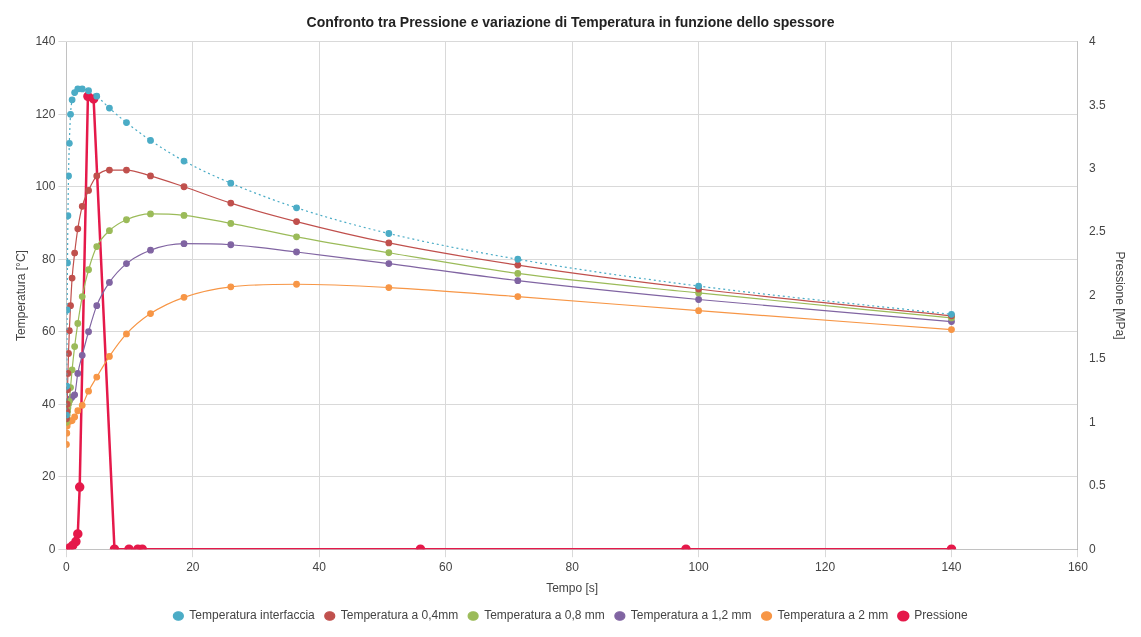 The width and height of the screenshot is (1141, 637). What do you see at coordinates (572, 588) in the screenshot?
I see `x-axis-title: Tempo [s]` at bounding box center [572, 588].